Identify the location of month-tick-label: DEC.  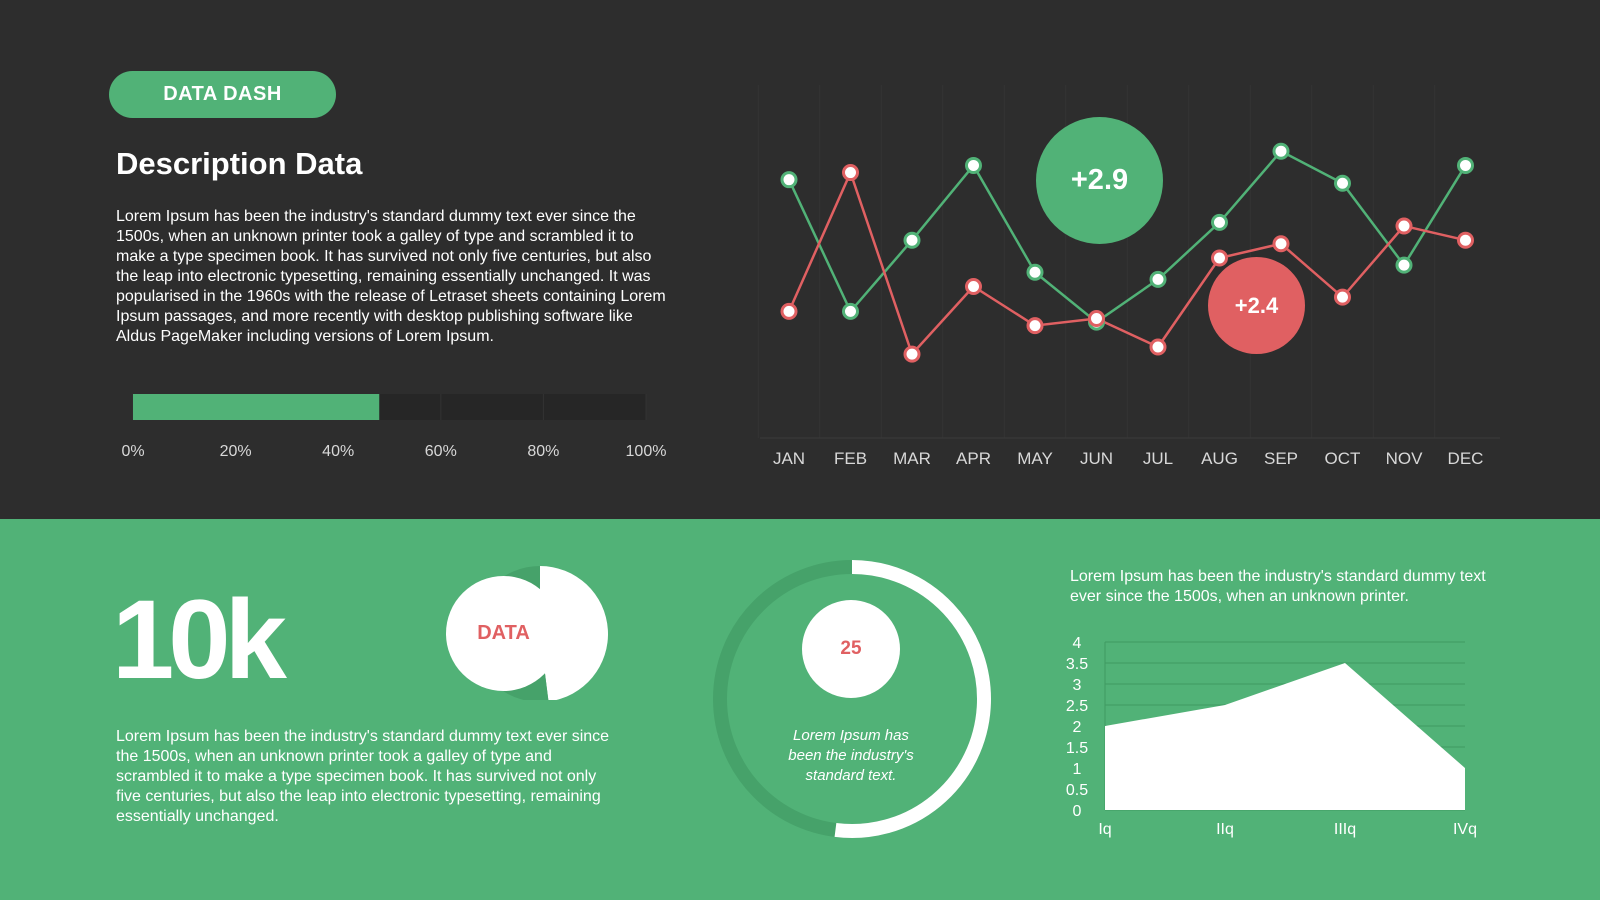
(1466, 458).